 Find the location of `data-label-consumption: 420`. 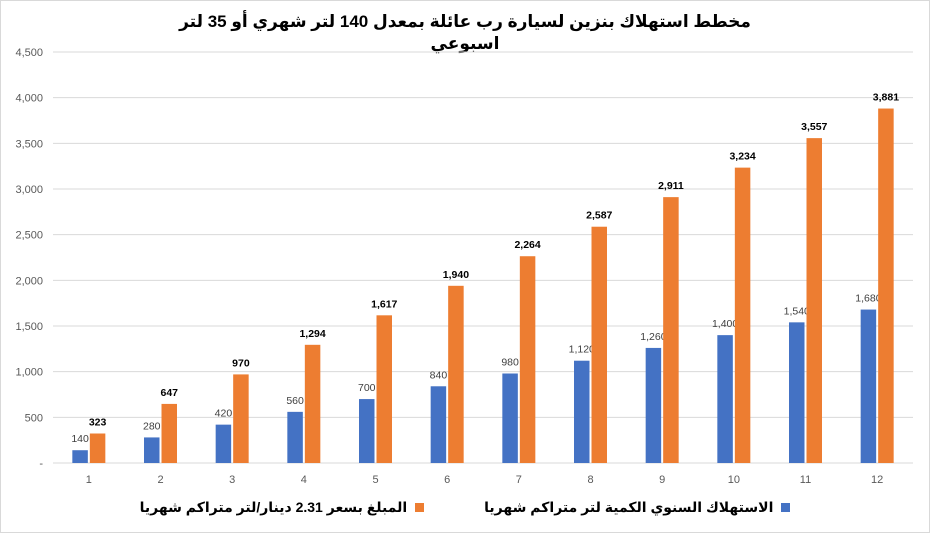

data-label-consumption: 420 is located at coordinates (224, 414).